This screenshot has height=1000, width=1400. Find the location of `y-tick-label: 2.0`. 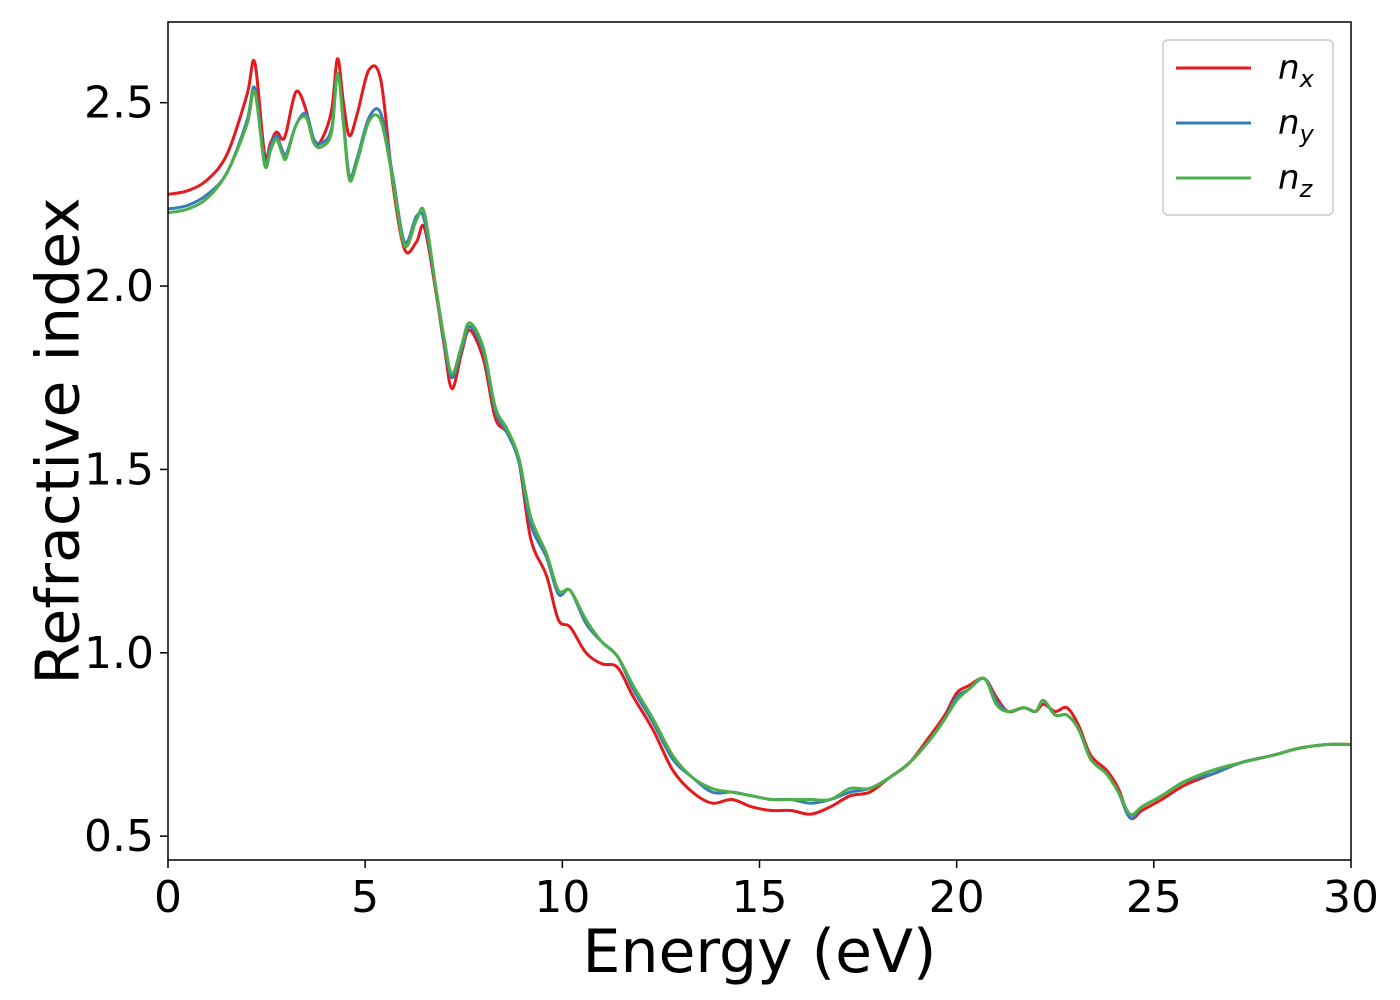

y-tick-label: 2.0 is located at coordinates (119, 286).